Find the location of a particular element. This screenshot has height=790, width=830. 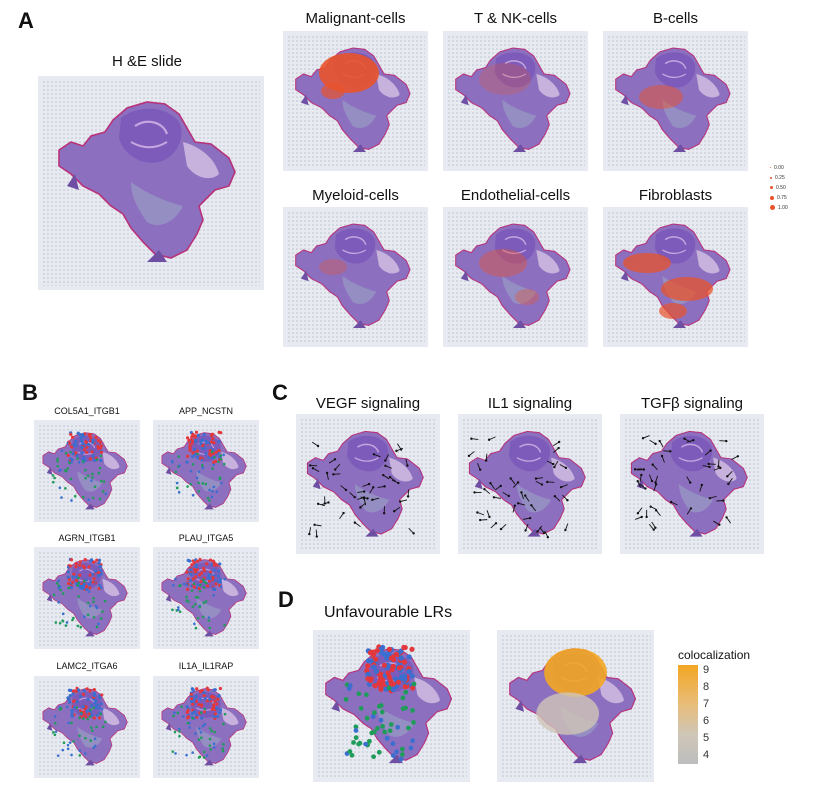

panel-label-b: B is located at coordinates (30, 392).